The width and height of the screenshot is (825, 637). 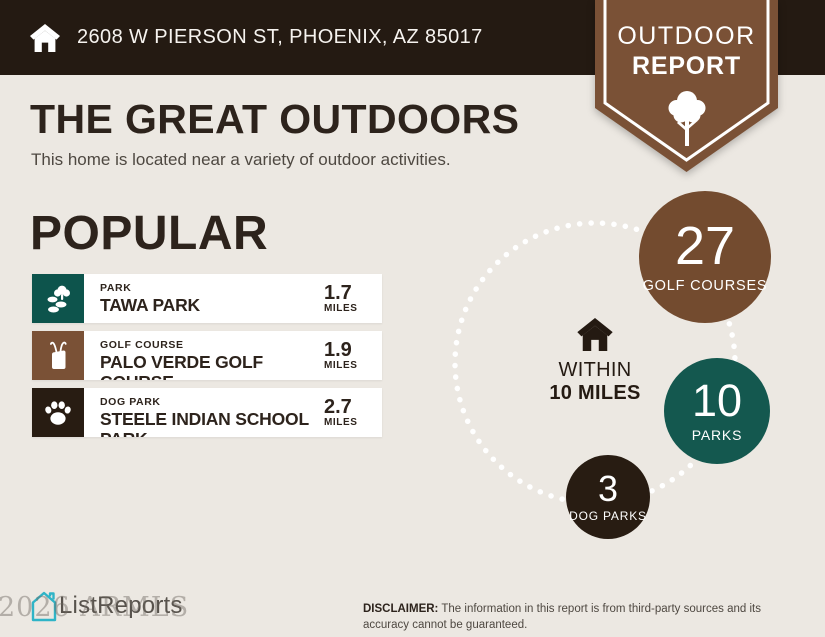 What do you see at coordinates (130, 402) in the screenshot?
I see `category-label: DOG PARK` at bounding box center [130, 402].